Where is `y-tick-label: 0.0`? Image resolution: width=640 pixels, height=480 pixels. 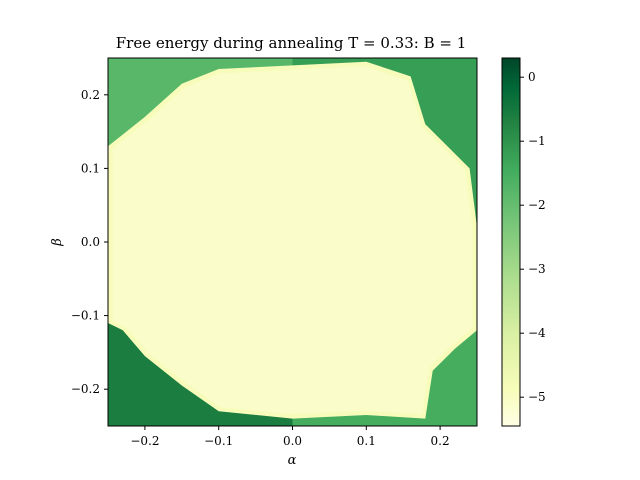 y-tick-label: 0.0 is located at coordinates (90, 242).